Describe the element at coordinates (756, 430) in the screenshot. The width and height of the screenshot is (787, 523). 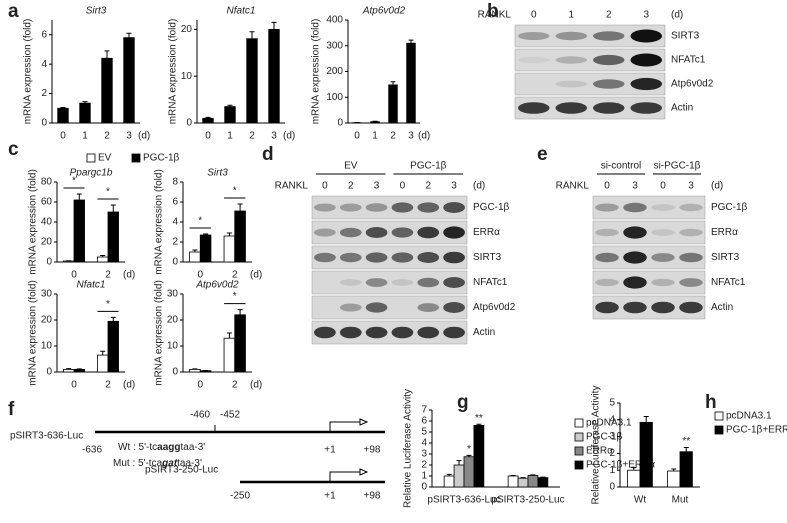
I see `legend-label: PGC-1β+ERRα` at that location.